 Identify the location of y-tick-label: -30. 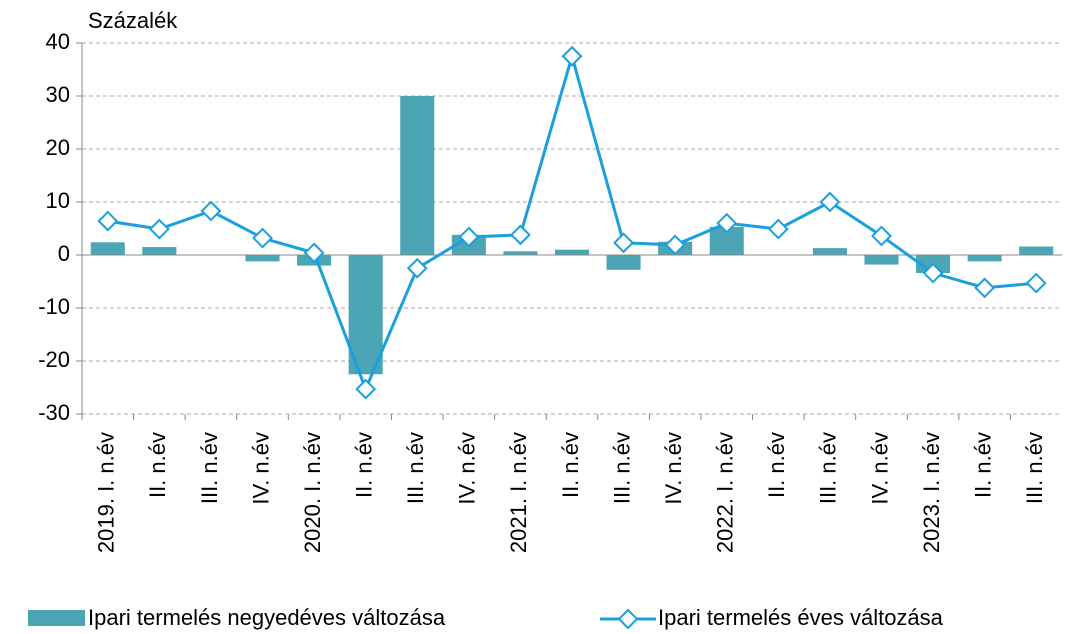
(54, 412).